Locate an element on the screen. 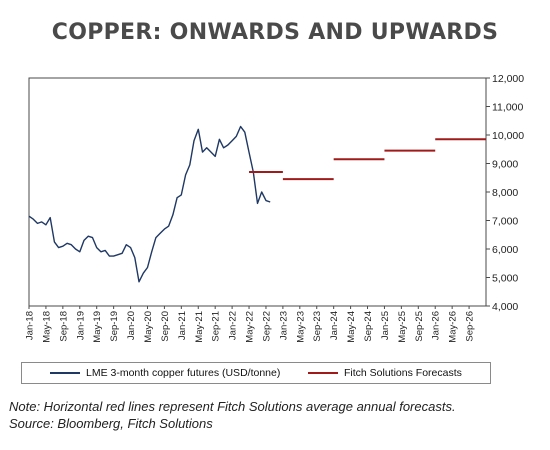 The image size is (550, 450). y-tick-label: 5,000 is located at coordinates (505, 279).